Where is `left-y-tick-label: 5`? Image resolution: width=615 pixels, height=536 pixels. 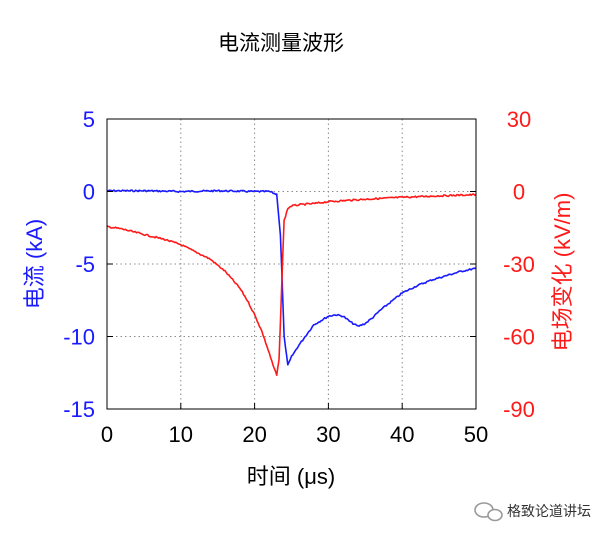 left-y-tick-label: 5 is located at coordinates (89, 119).